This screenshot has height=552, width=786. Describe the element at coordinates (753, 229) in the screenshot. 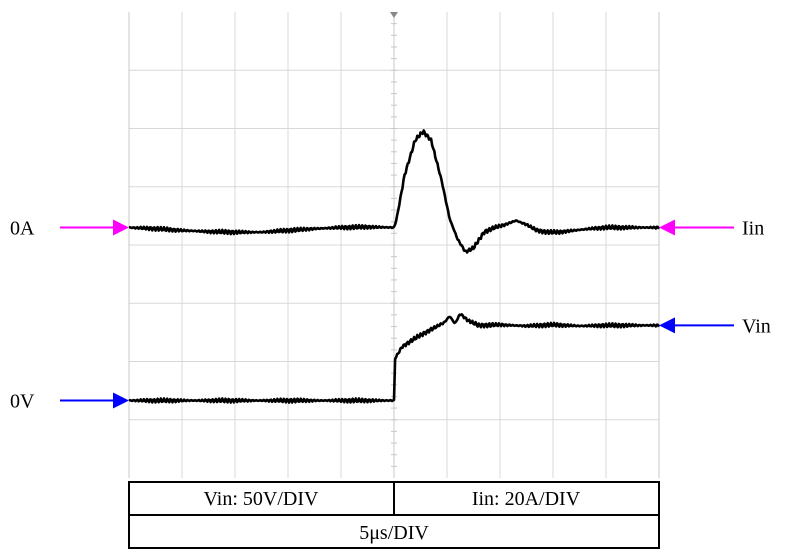

I see `marker-label: Iin` at that location.